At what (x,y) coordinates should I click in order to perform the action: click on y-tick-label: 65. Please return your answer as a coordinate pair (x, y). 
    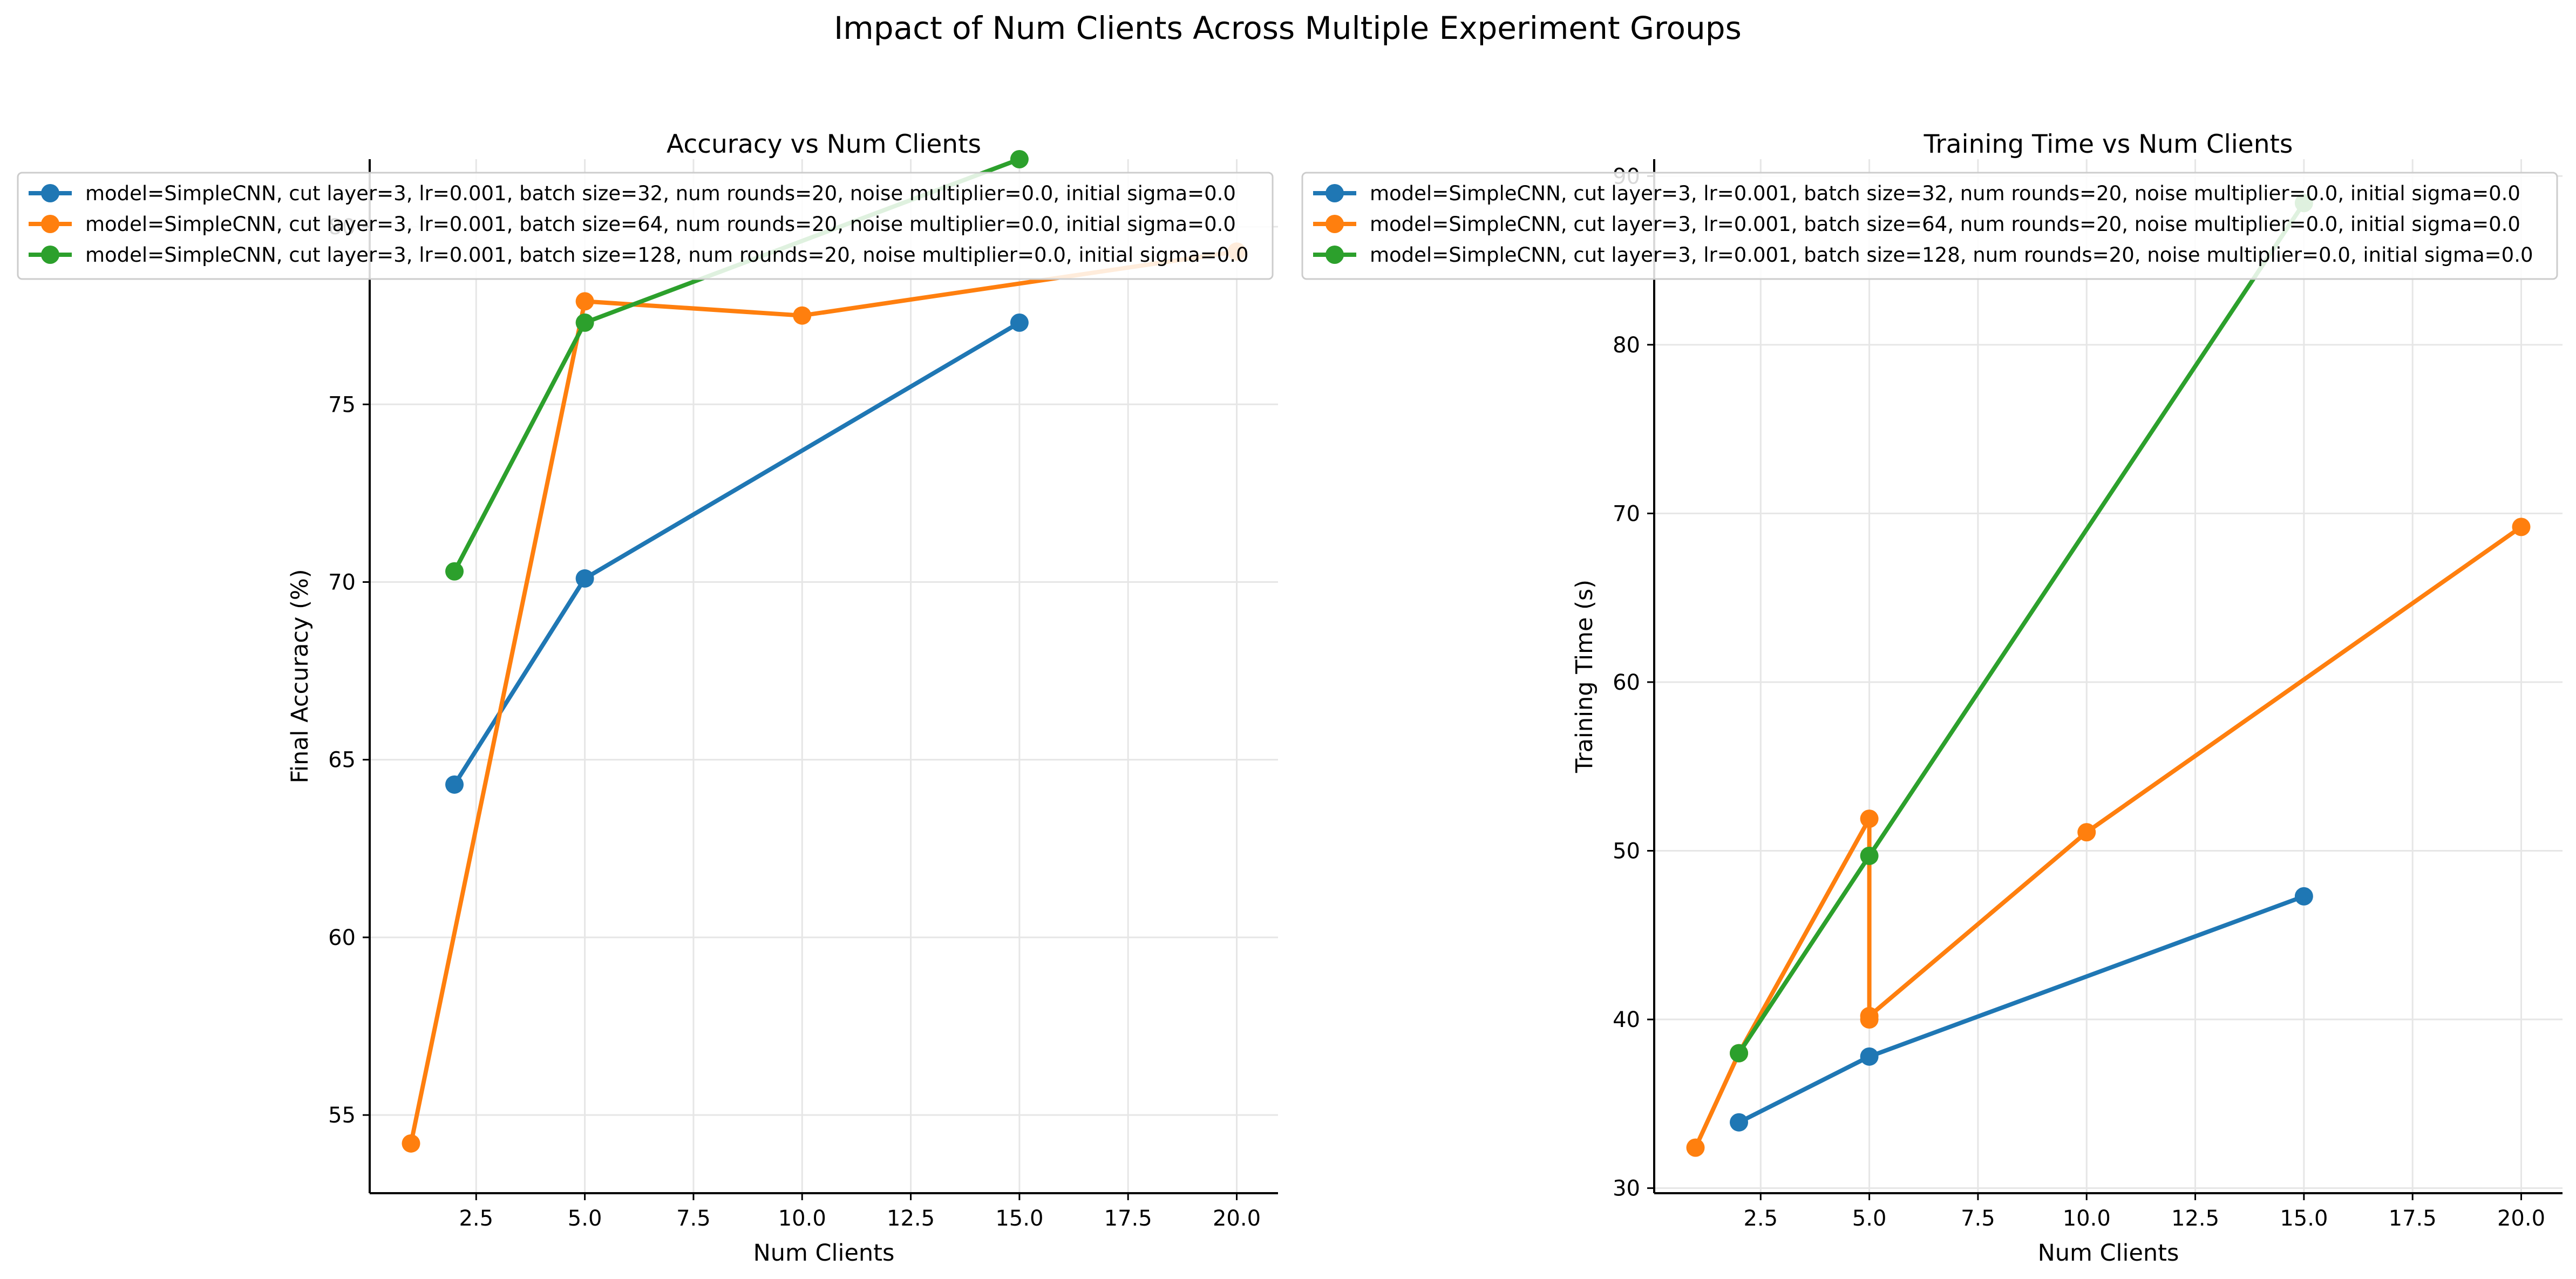
    Looking at the image, I should click on (342, 761).